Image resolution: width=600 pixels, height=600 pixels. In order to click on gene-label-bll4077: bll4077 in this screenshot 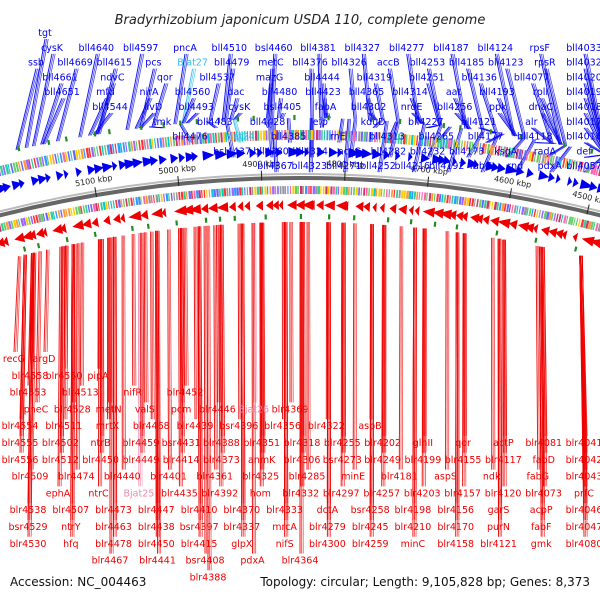, I will do `click(532, 77)`.